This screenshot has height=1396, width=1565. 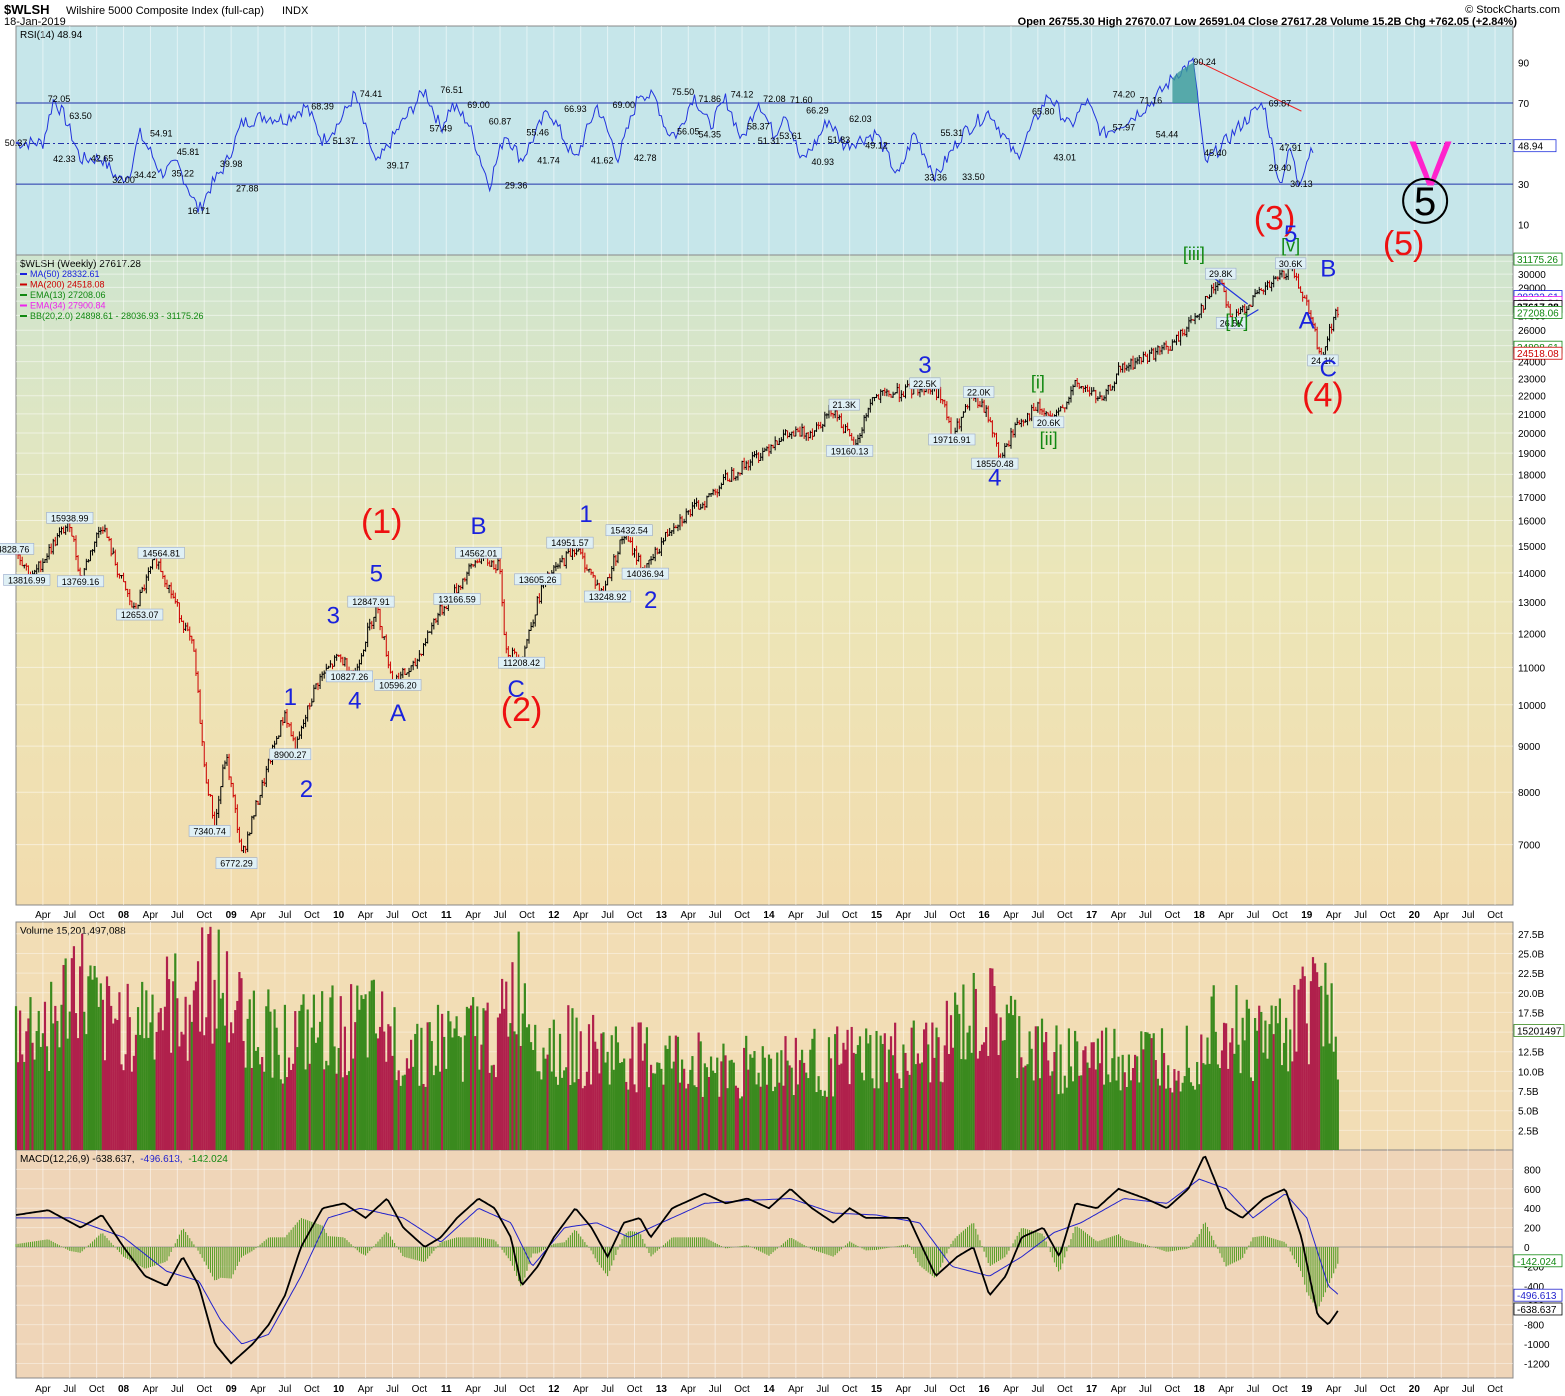 I want to click on price-data-label: 20.6K, so click(x=1049, y=423).